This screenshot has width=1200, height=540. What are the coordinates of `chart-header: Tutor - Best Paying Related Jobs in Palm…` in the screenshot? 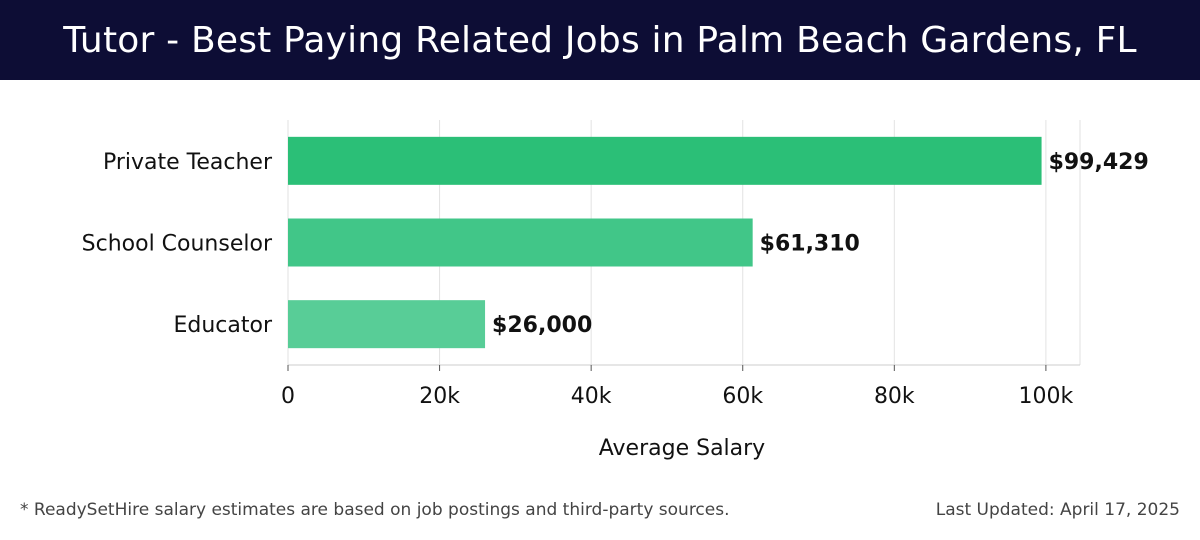 It's located at (600, 40).